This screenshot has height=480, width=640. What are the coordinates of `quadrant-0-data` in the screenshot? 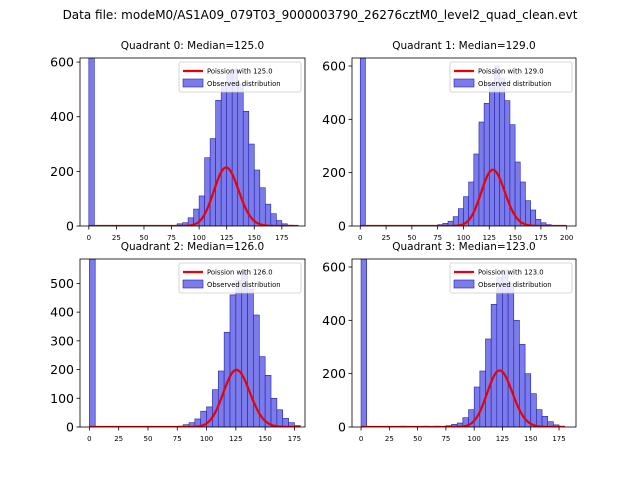 It's located at (193, 142).